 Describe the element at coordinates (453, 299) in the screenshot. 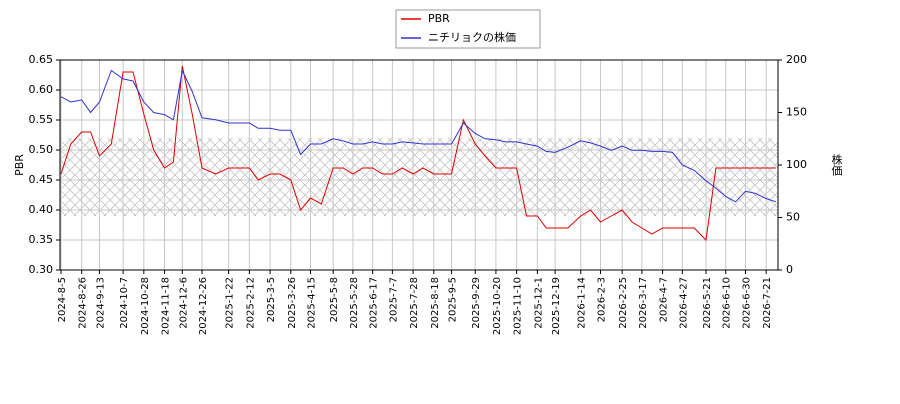

I see `x-tick-label: 2025-9-5` at that location.